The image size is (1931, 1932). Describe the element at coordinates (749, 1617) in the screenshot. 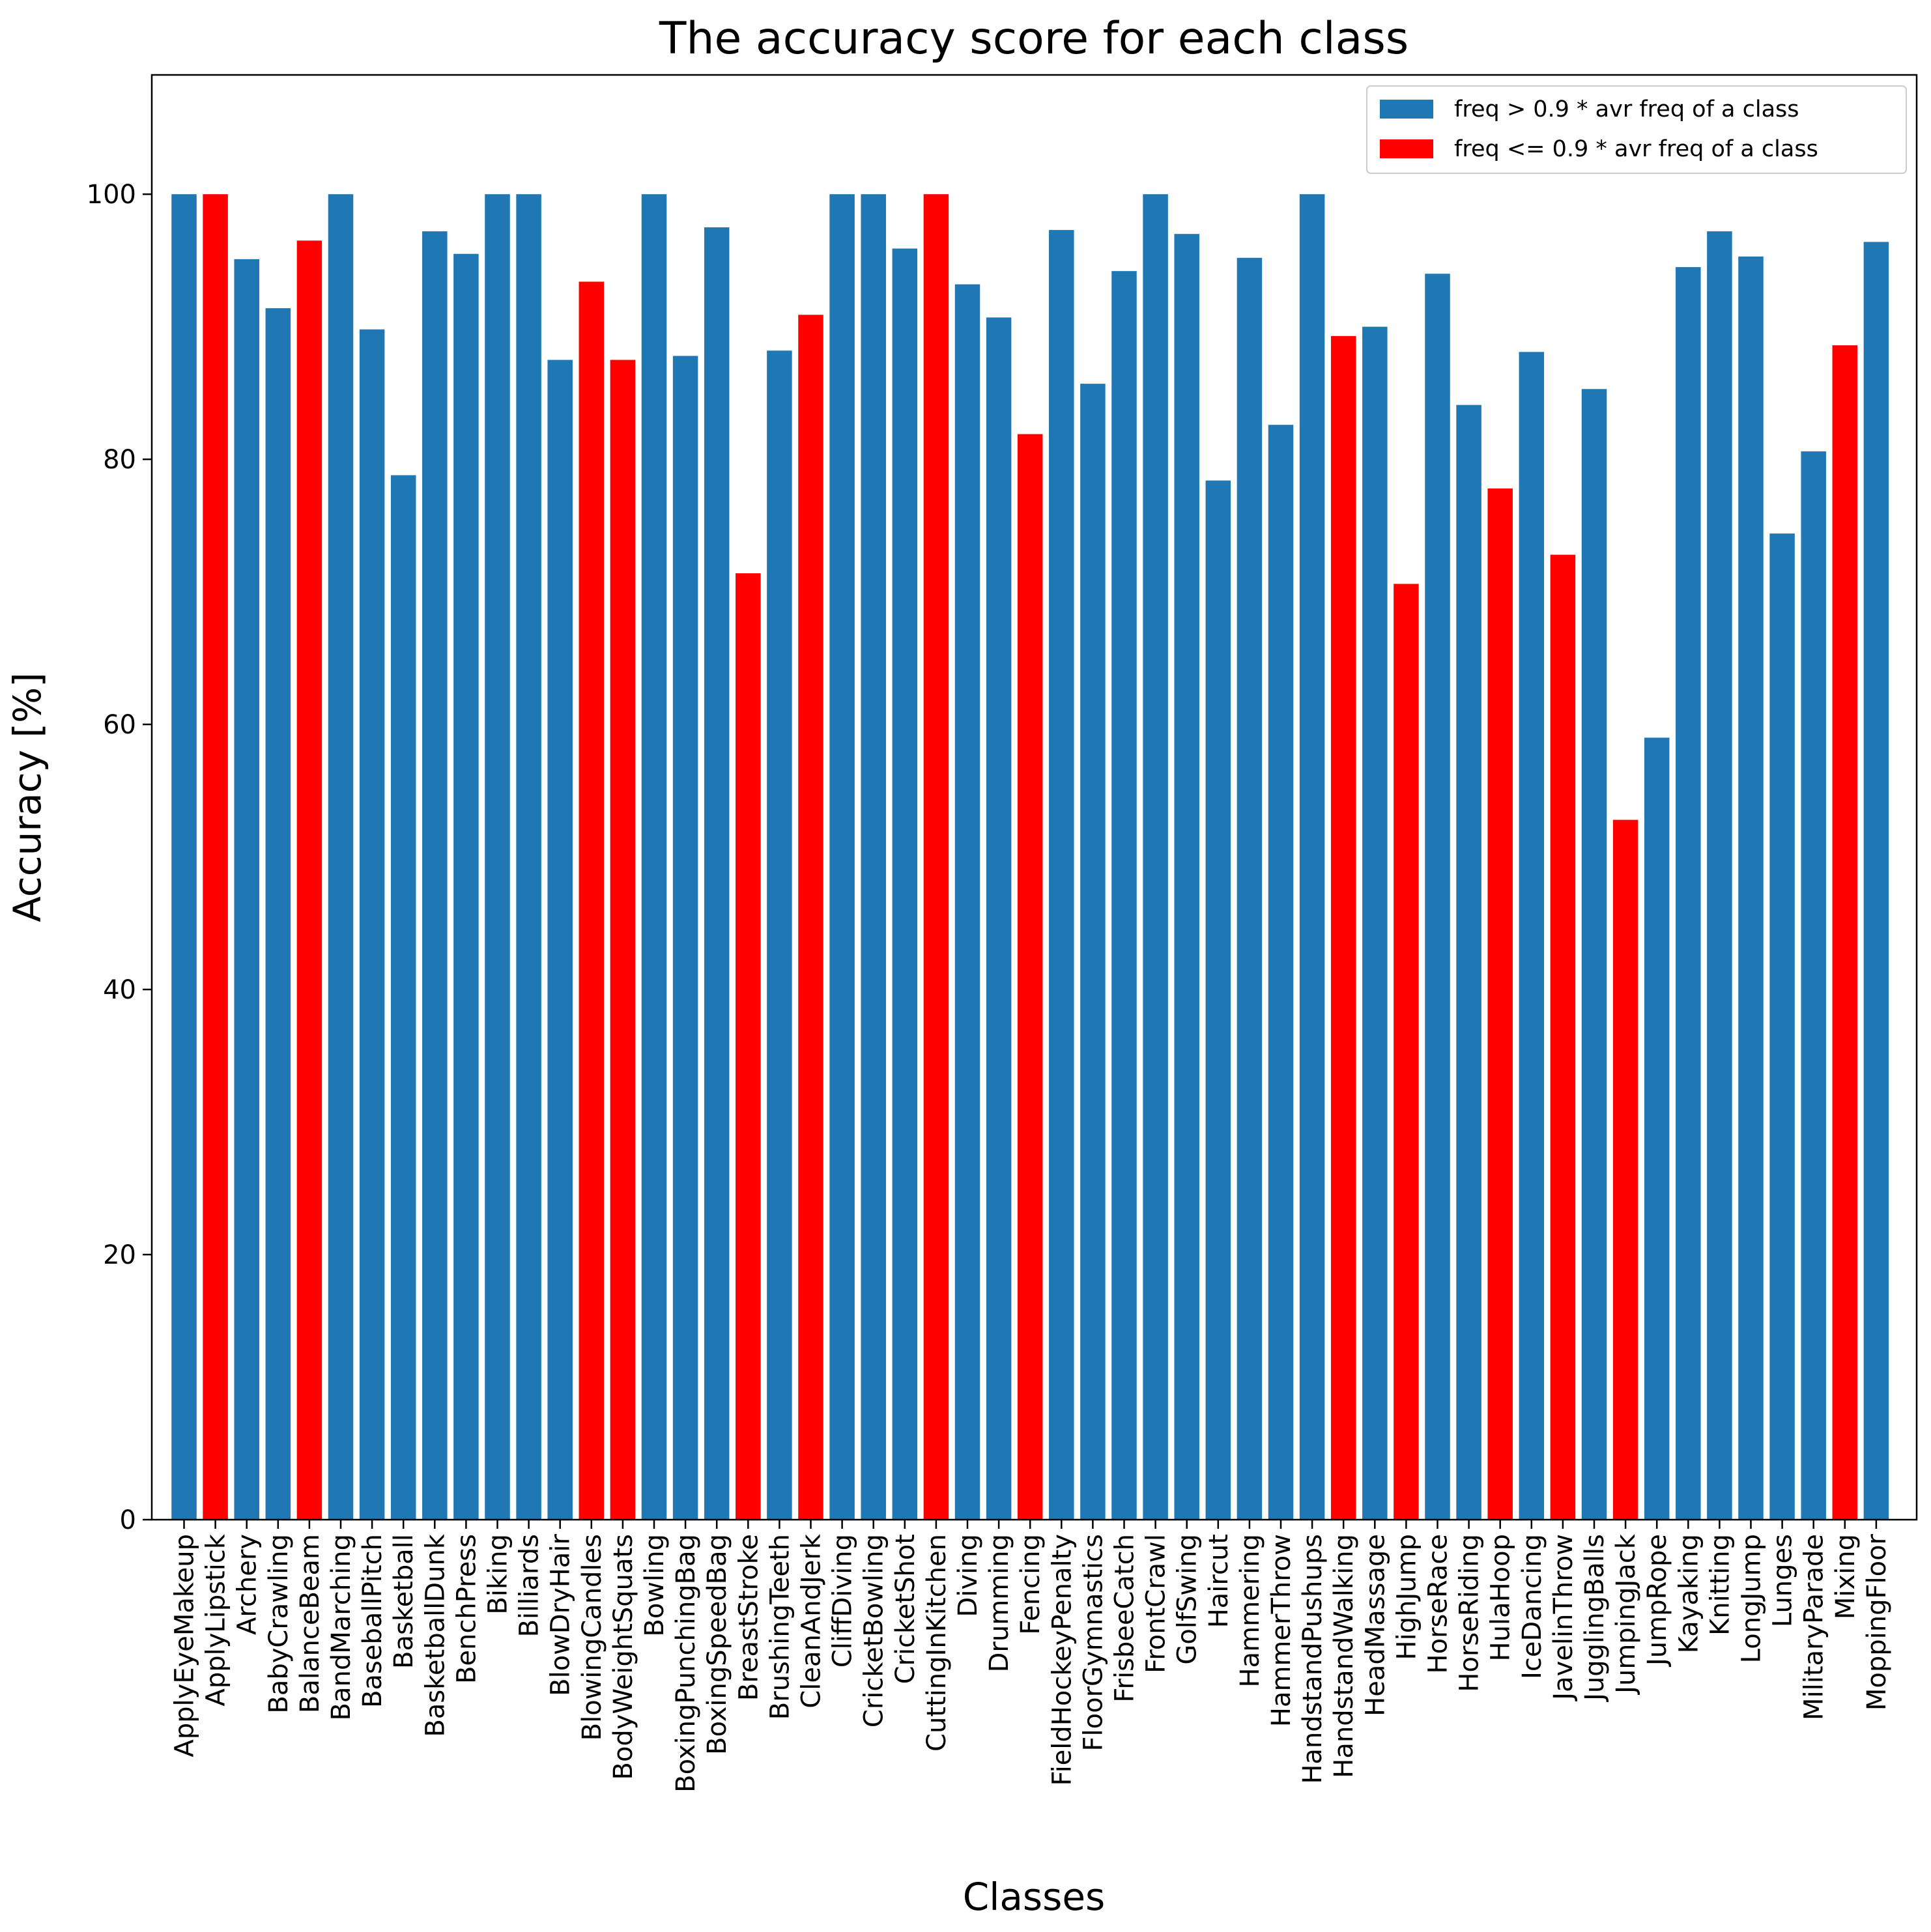

I see `x-tick-label: BreastStroke` at that location.